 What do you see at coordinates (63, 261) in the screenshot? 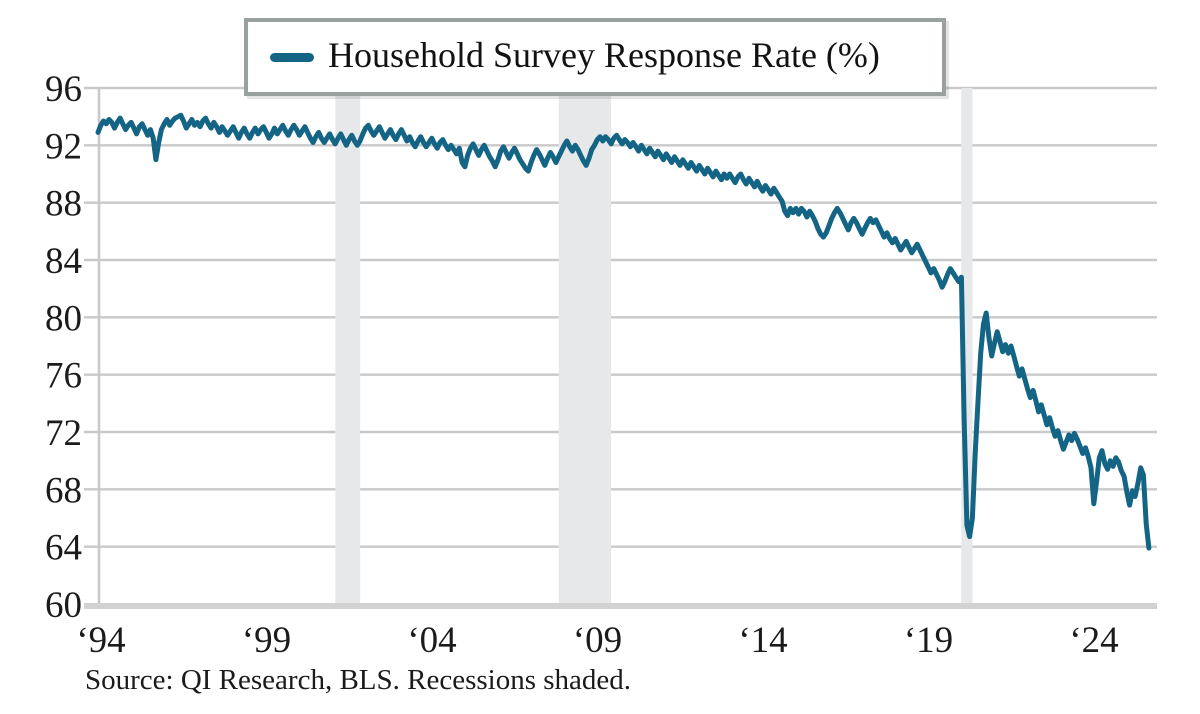
I see `y-tick-label: 84` at bounding box center [63, 261].